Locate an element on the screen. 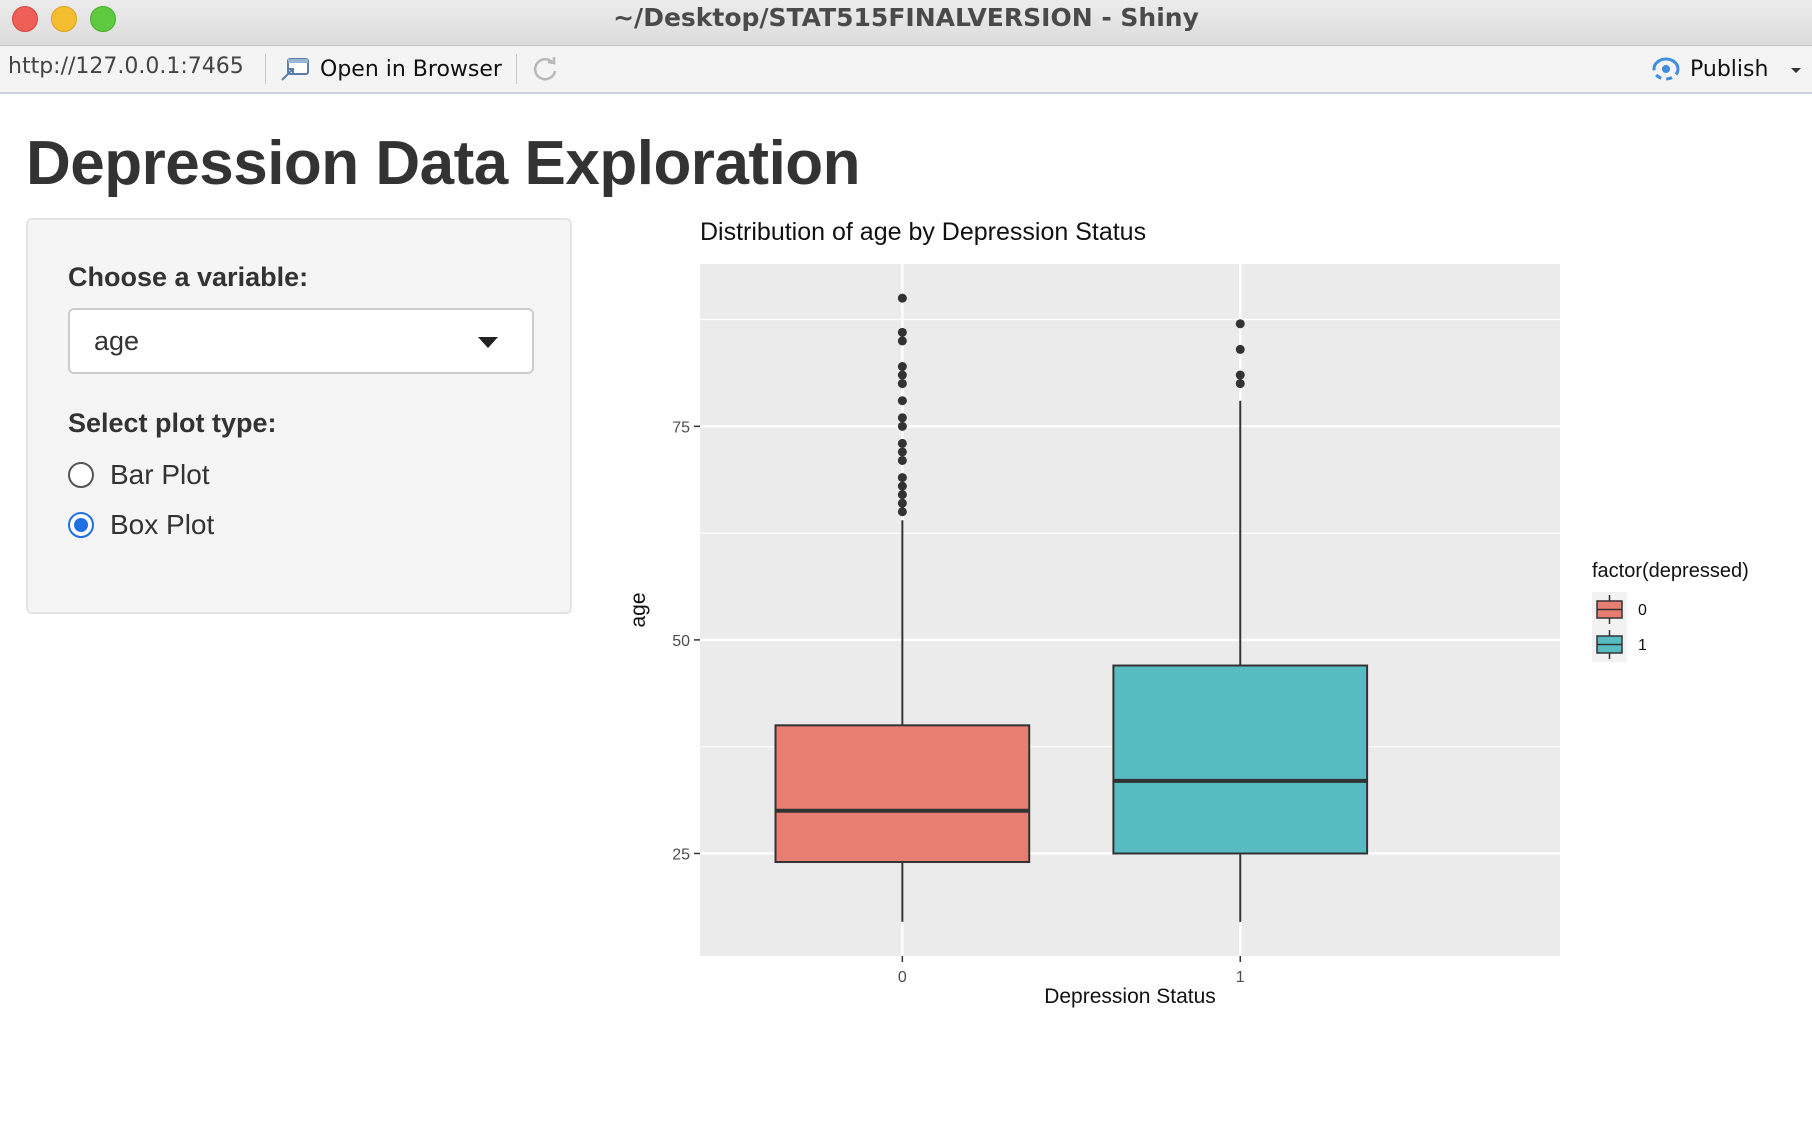 Image resolution: width=1812 pixels, height=1144 pixels. plot-type-label: Select plot type: is located at coordinates (172, 423).